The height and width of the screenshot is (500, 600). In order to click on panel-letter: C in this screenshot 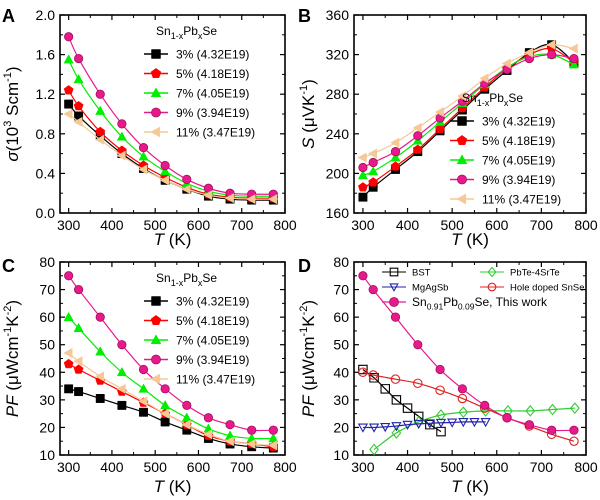, I will do `click(8, 266)`.